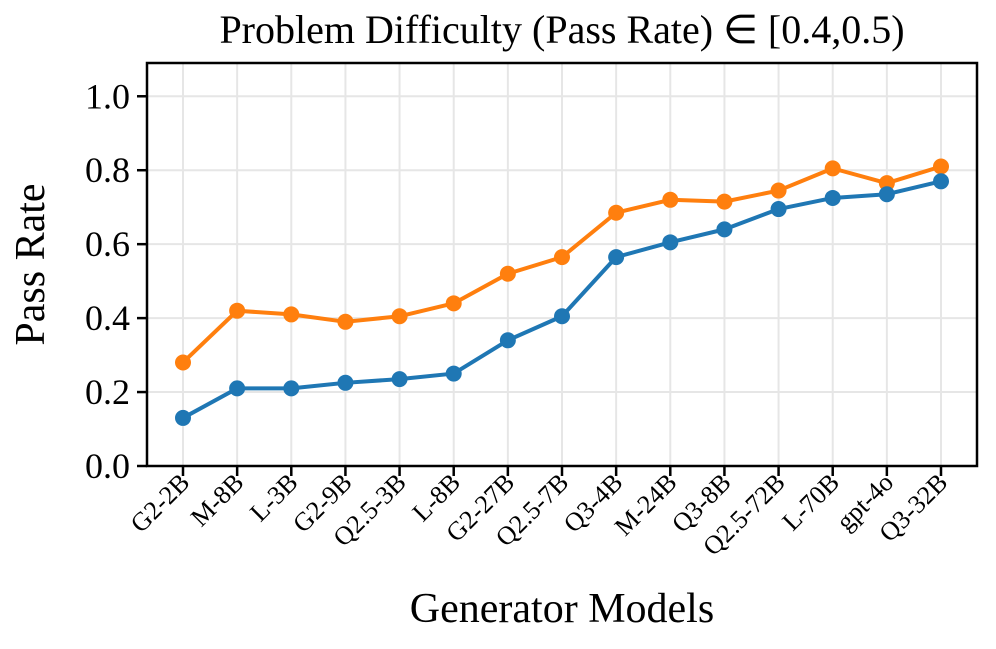 The image size is (996, 649). What do you see at coordinates (107, 96) in the screenshot?
I see `y-tick-label: 1.0` at bounding box center [107, 96].